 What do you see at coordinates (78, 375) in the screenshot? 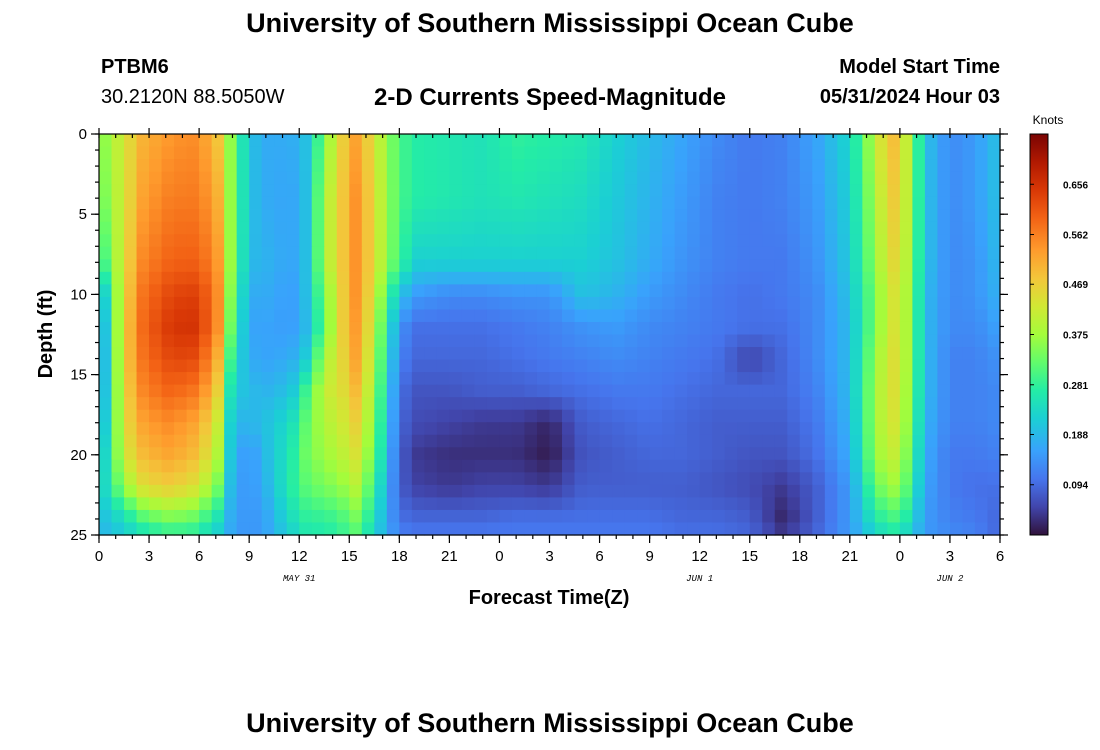
I see `y-tick-label: 15` at bounding box center [78, 375].